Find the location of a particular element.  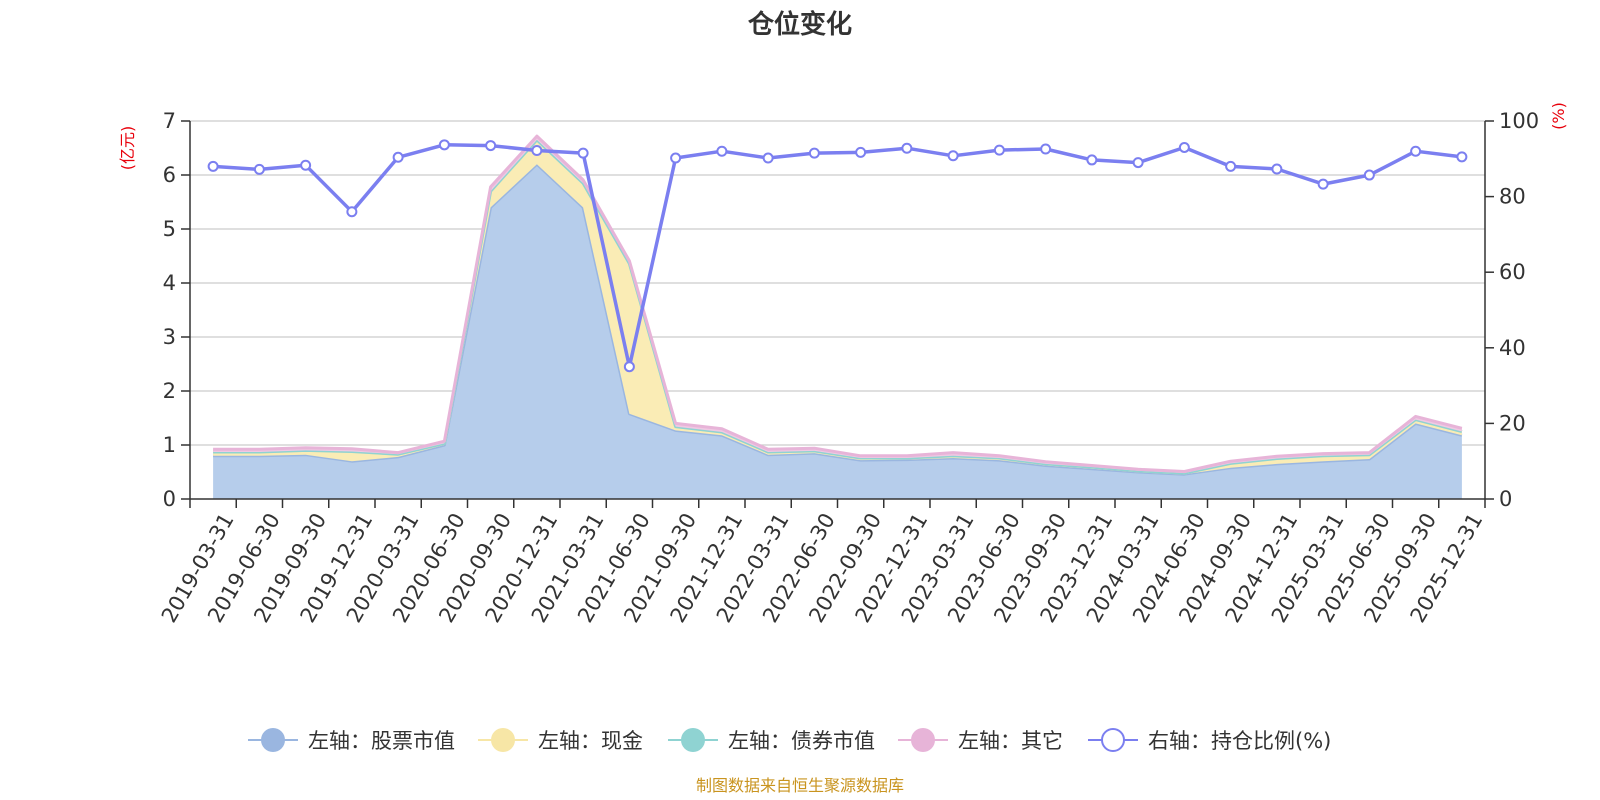

right-tick-label: 80 is located at coordinates (1512, 197).